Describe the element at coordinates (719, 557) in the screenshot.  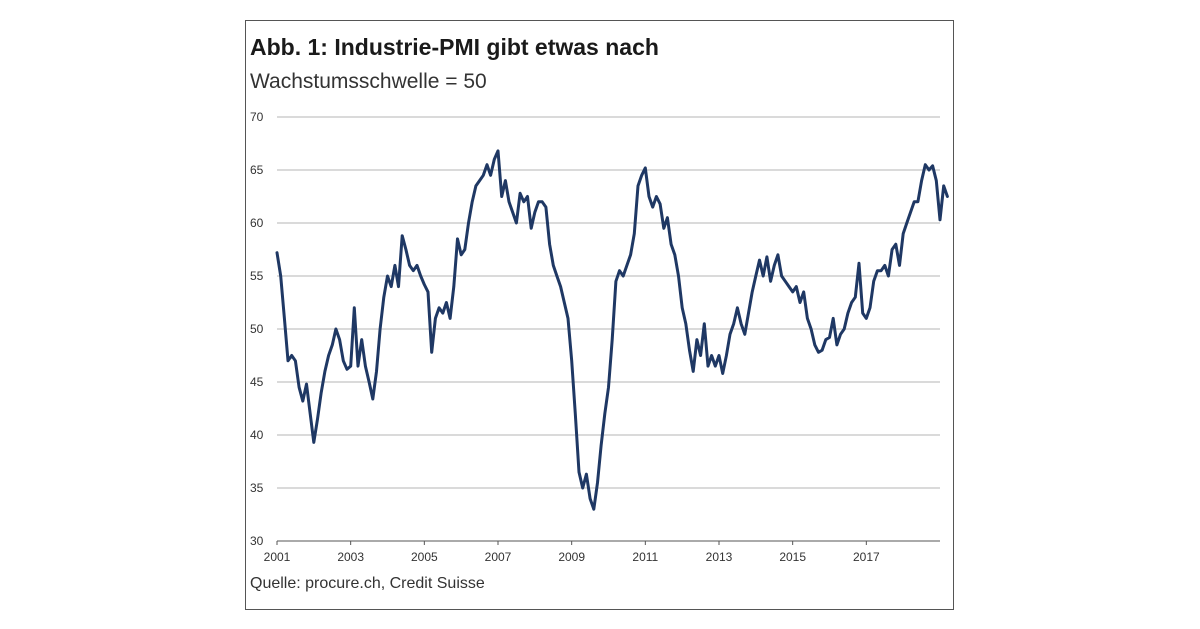
I see `x-tick-label: 2013` at that location.